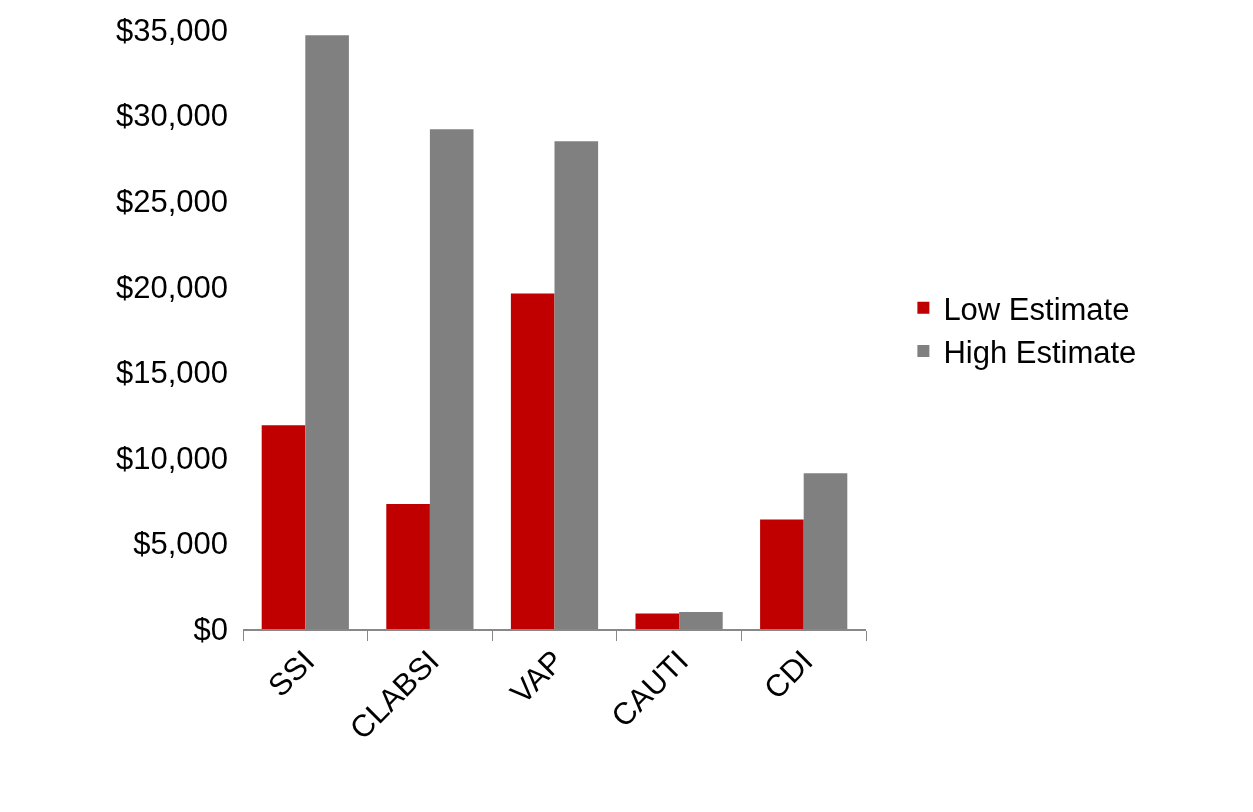 Image resolution: width=1253 pixels, height=812 pixels. What do you see at coordinates (171, 373) in the screenshot?
I see `y-tick-label: $15,000` at bounding box center [171, 373].